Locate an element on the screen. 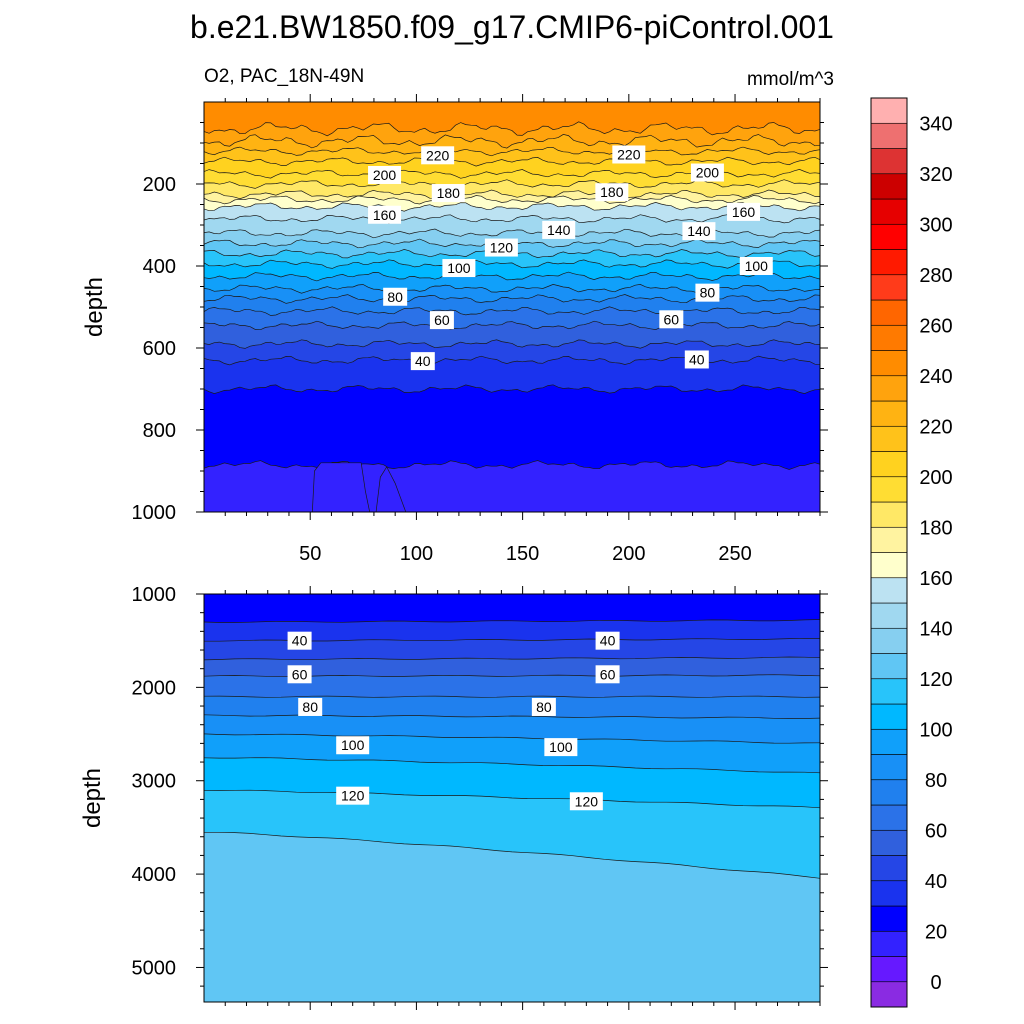 This screenshot has height=1024, width=1024. y-tick-label: 2000 is located at coordinates (154, 688).